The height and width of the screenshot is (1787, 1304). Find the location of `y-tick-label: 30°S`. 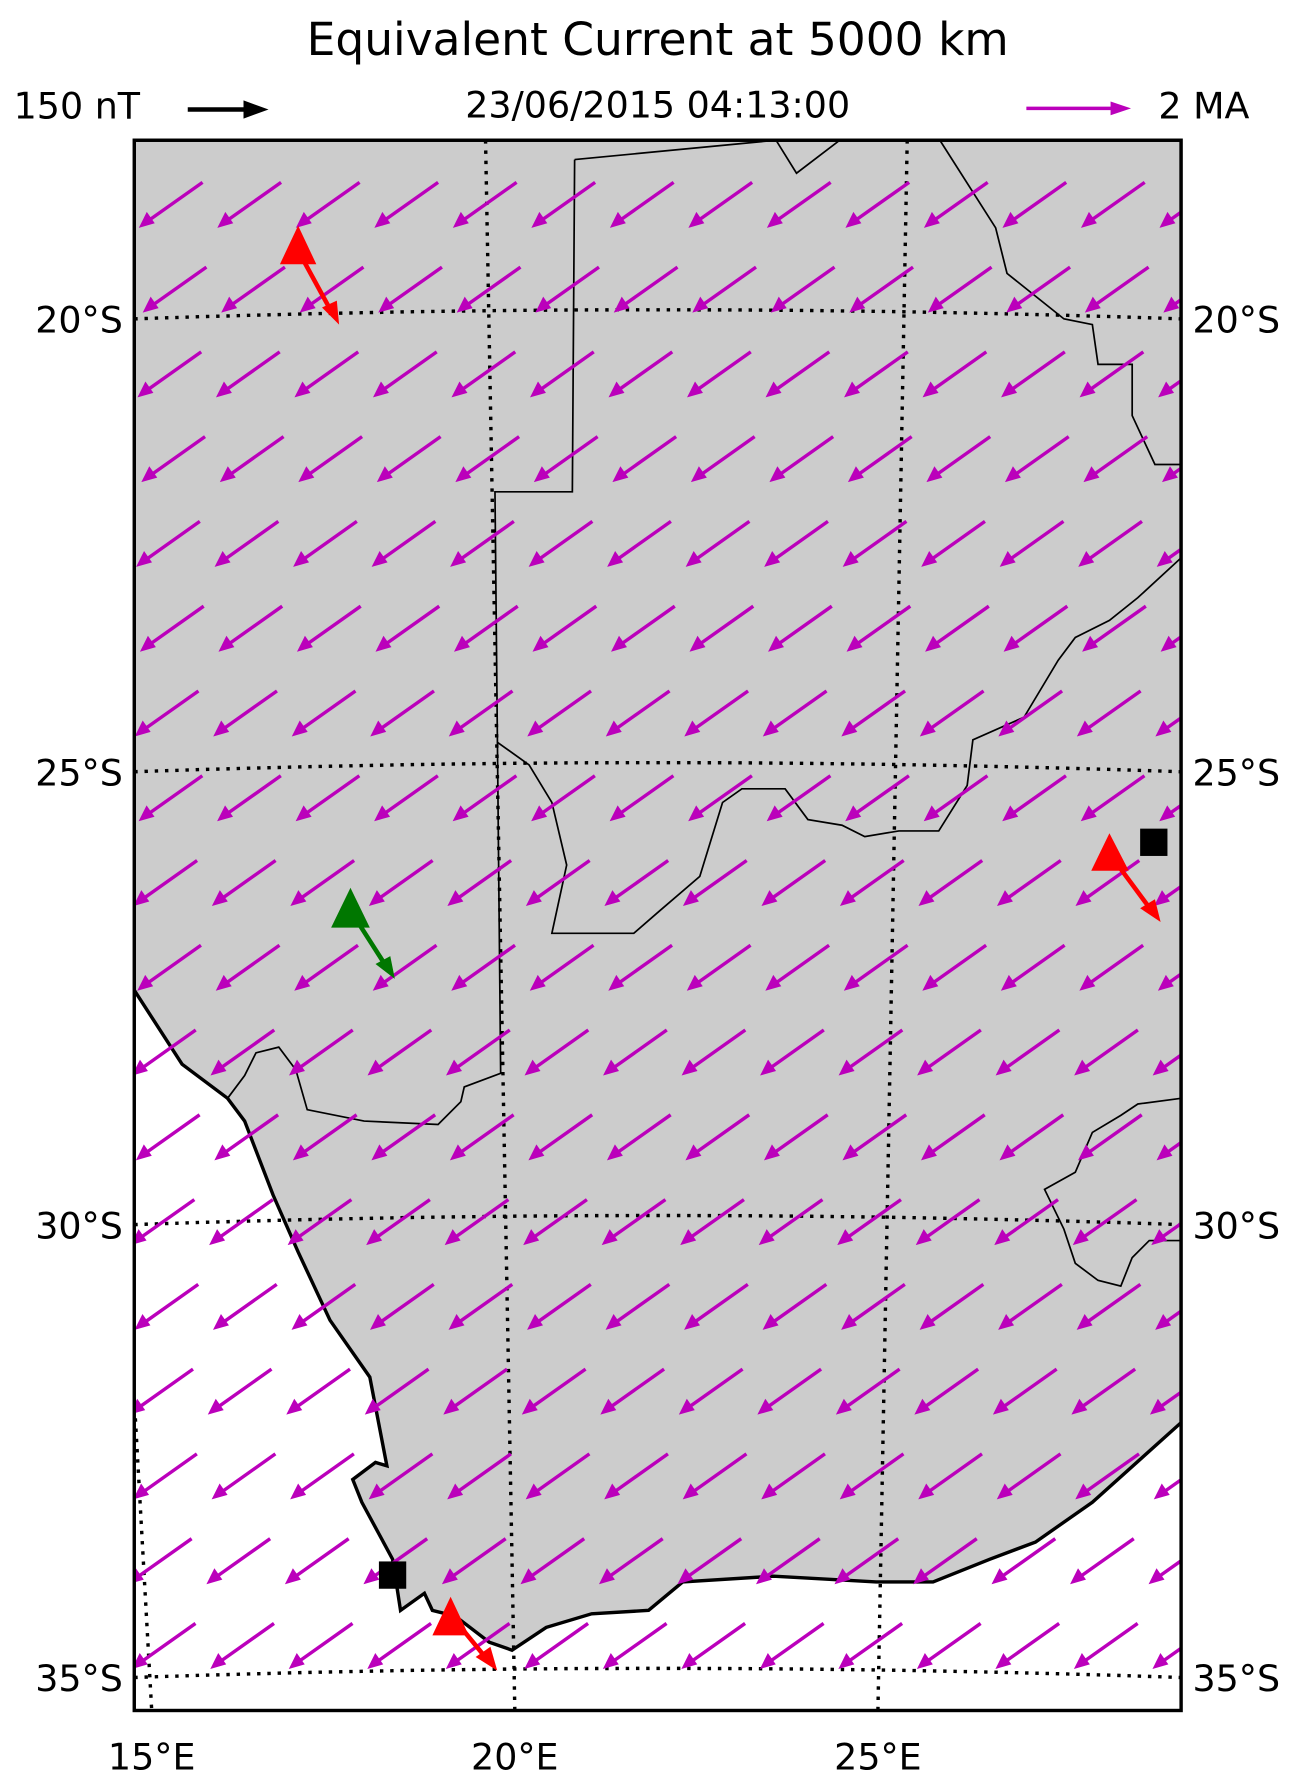

y-tick-label: 30°S is located at coordinates (1236, 1225).